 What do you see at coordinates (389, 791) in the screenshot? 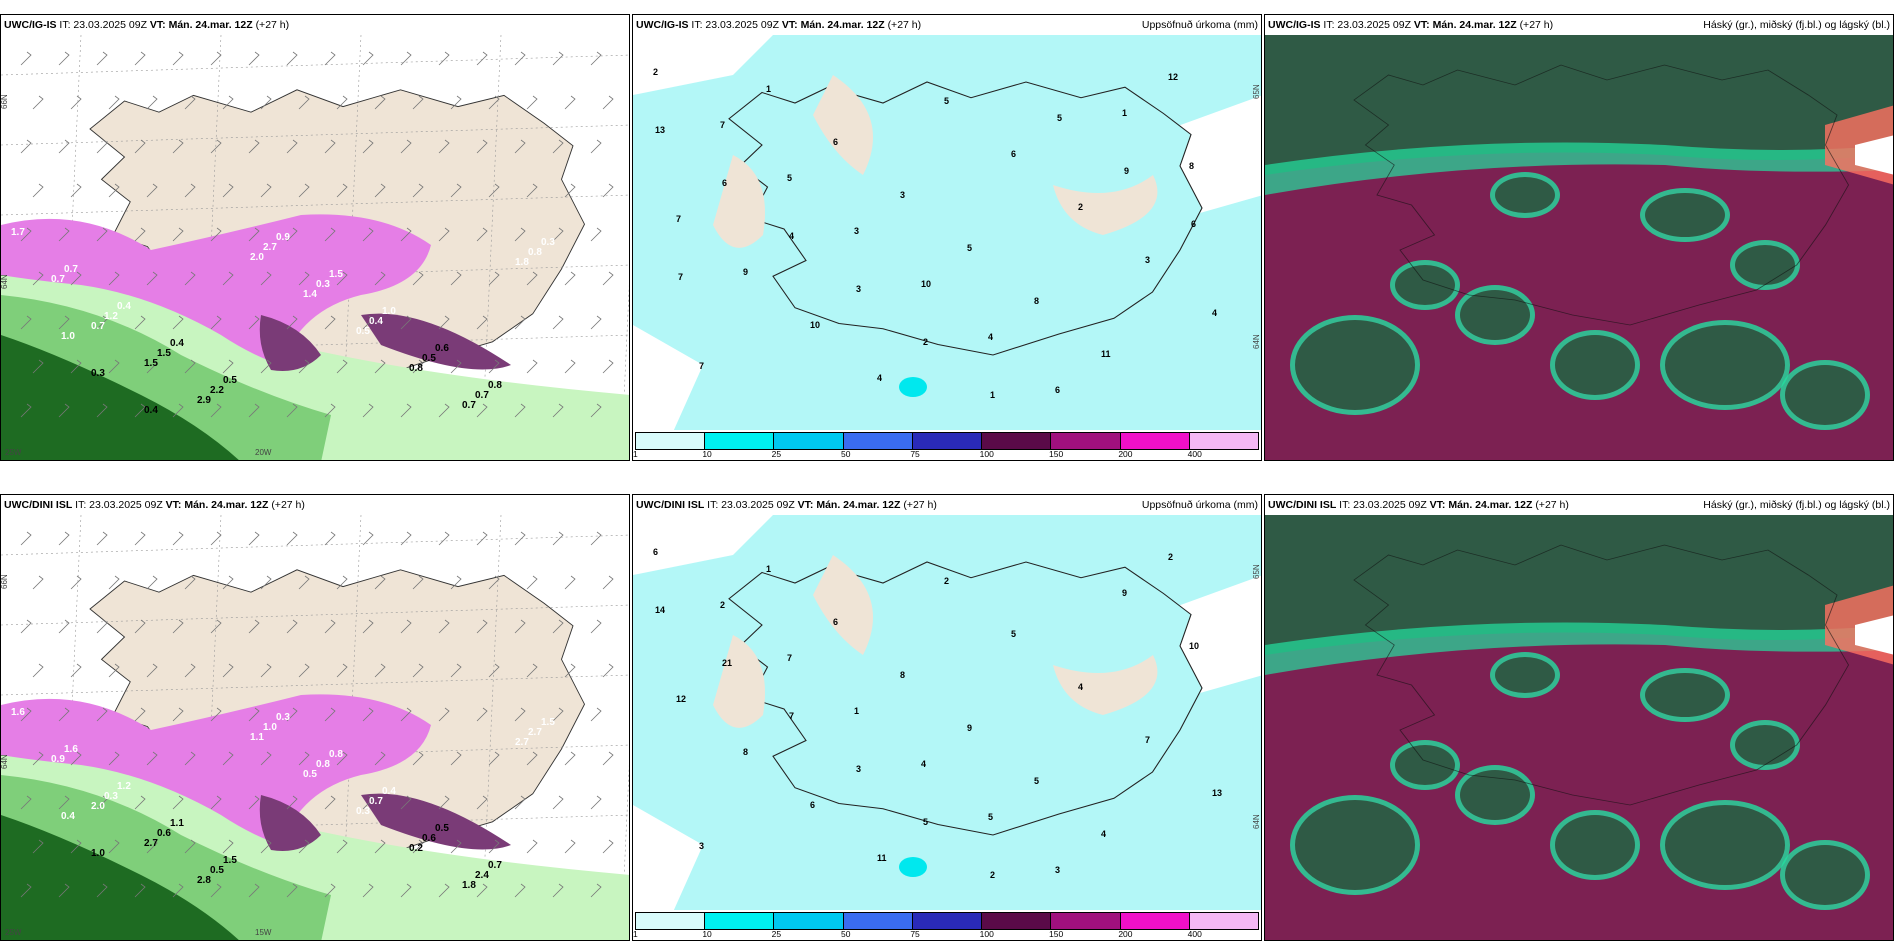
I see `data-value-label: 0.4` at bounding box center [389, 791].